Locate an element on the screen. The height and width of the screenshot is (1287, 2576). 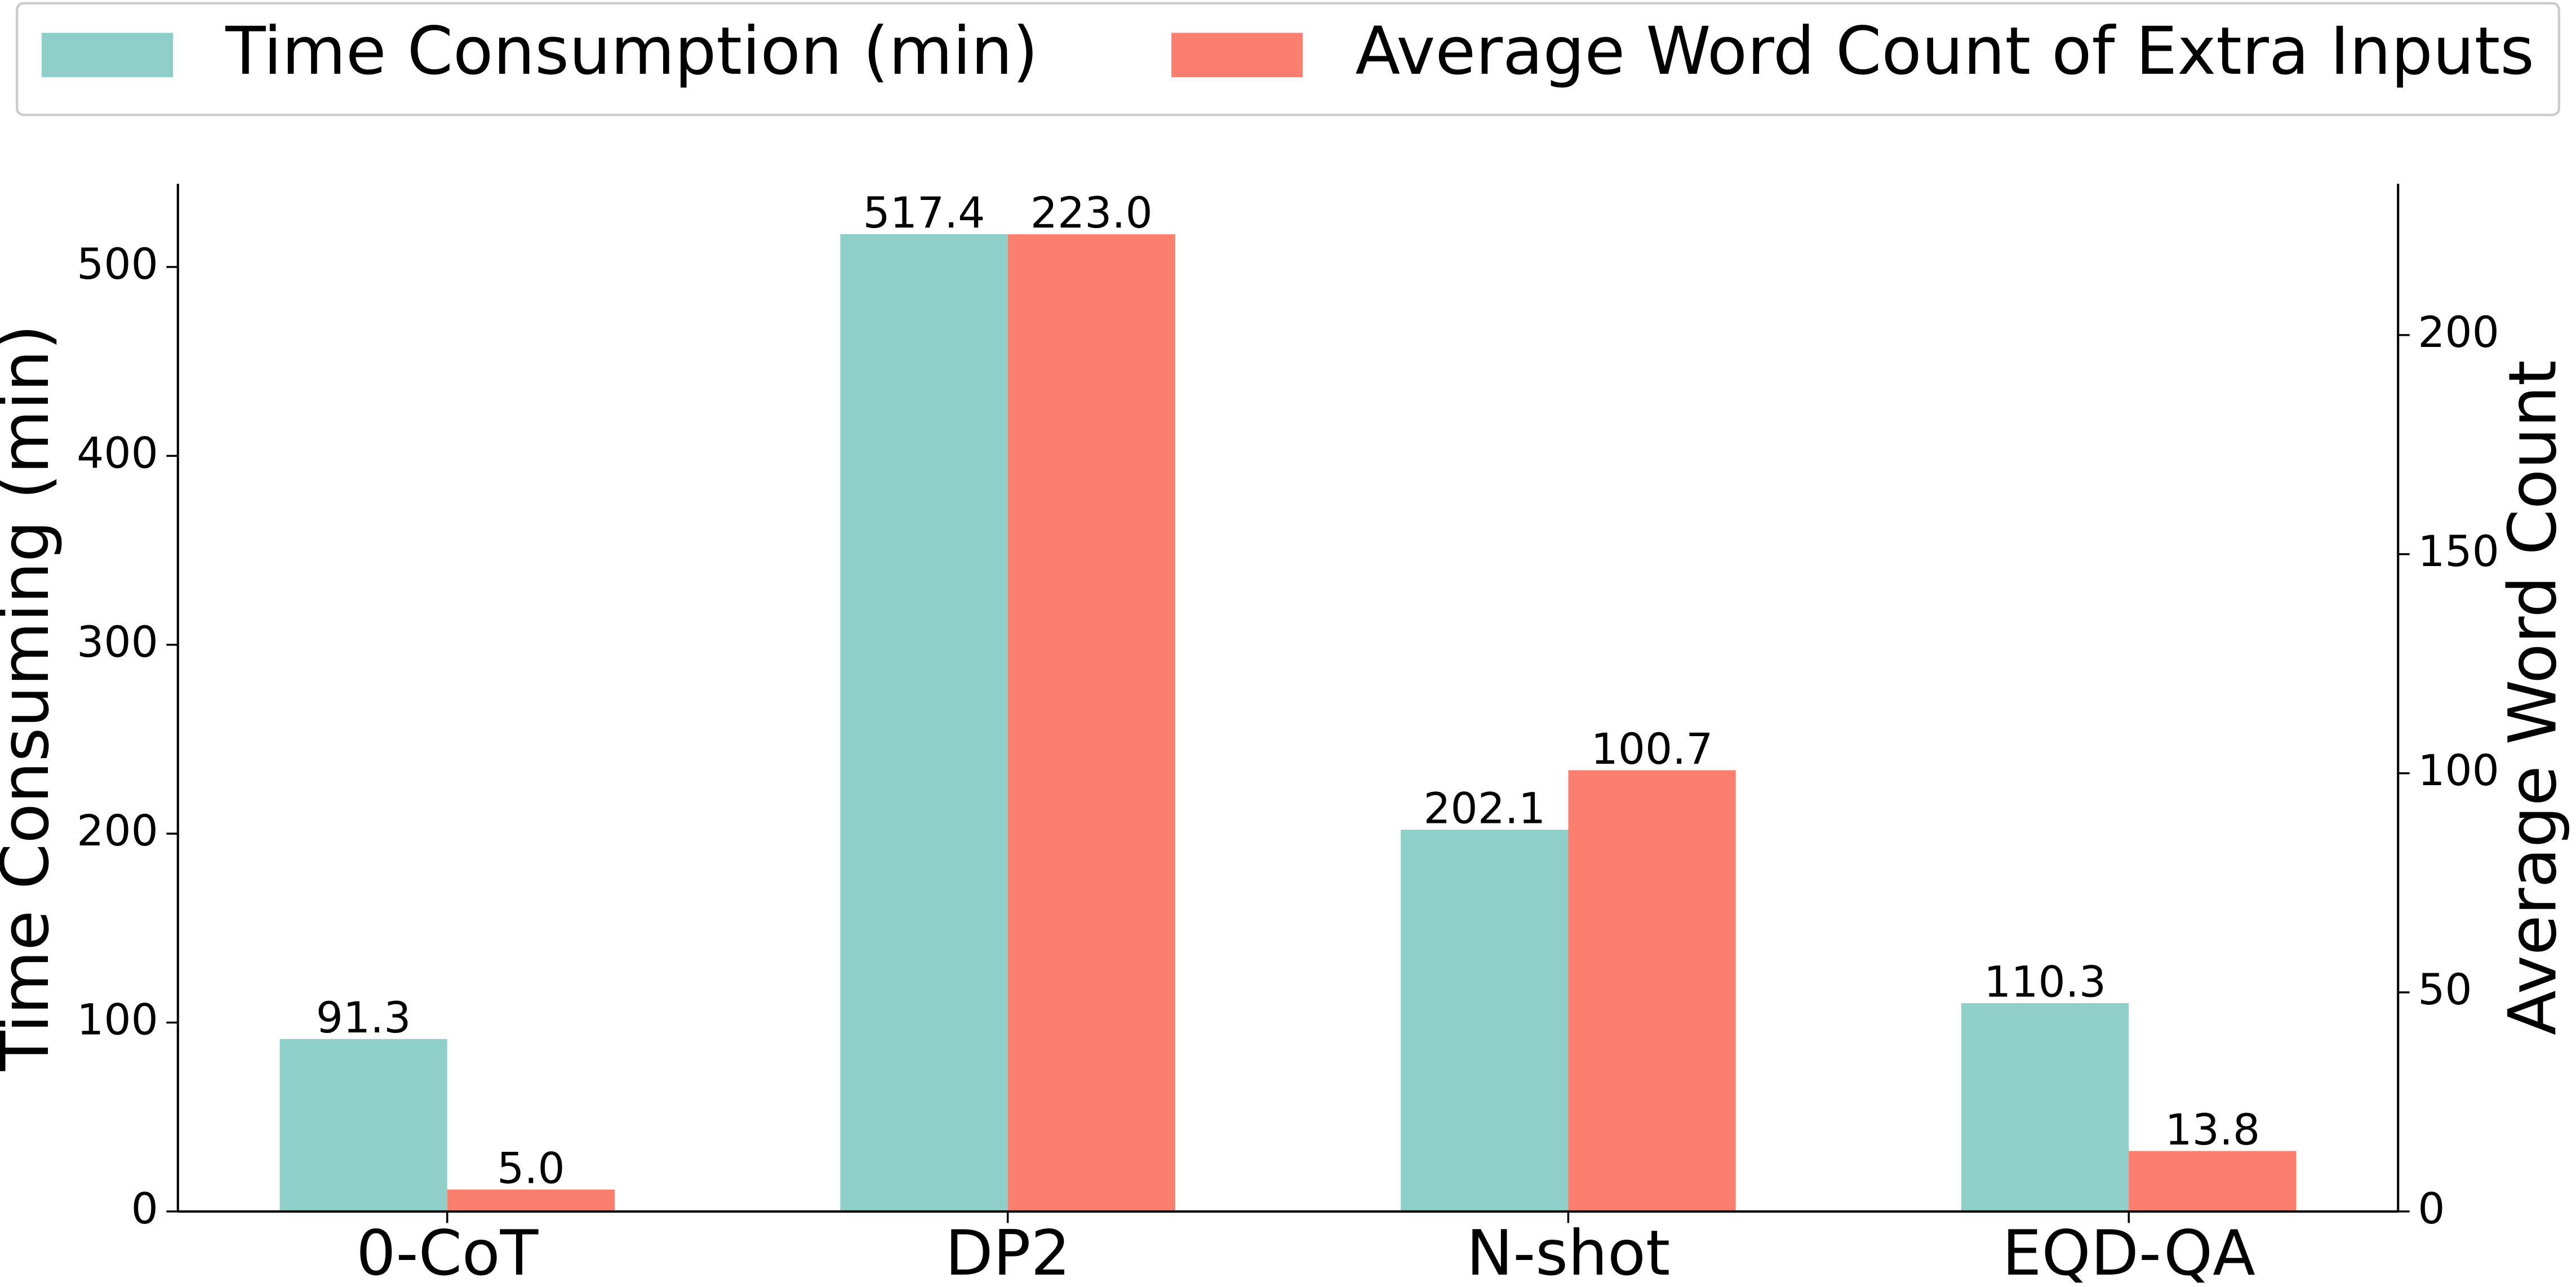
value-label: 13.8 is located at coordinates (2212, 1130).